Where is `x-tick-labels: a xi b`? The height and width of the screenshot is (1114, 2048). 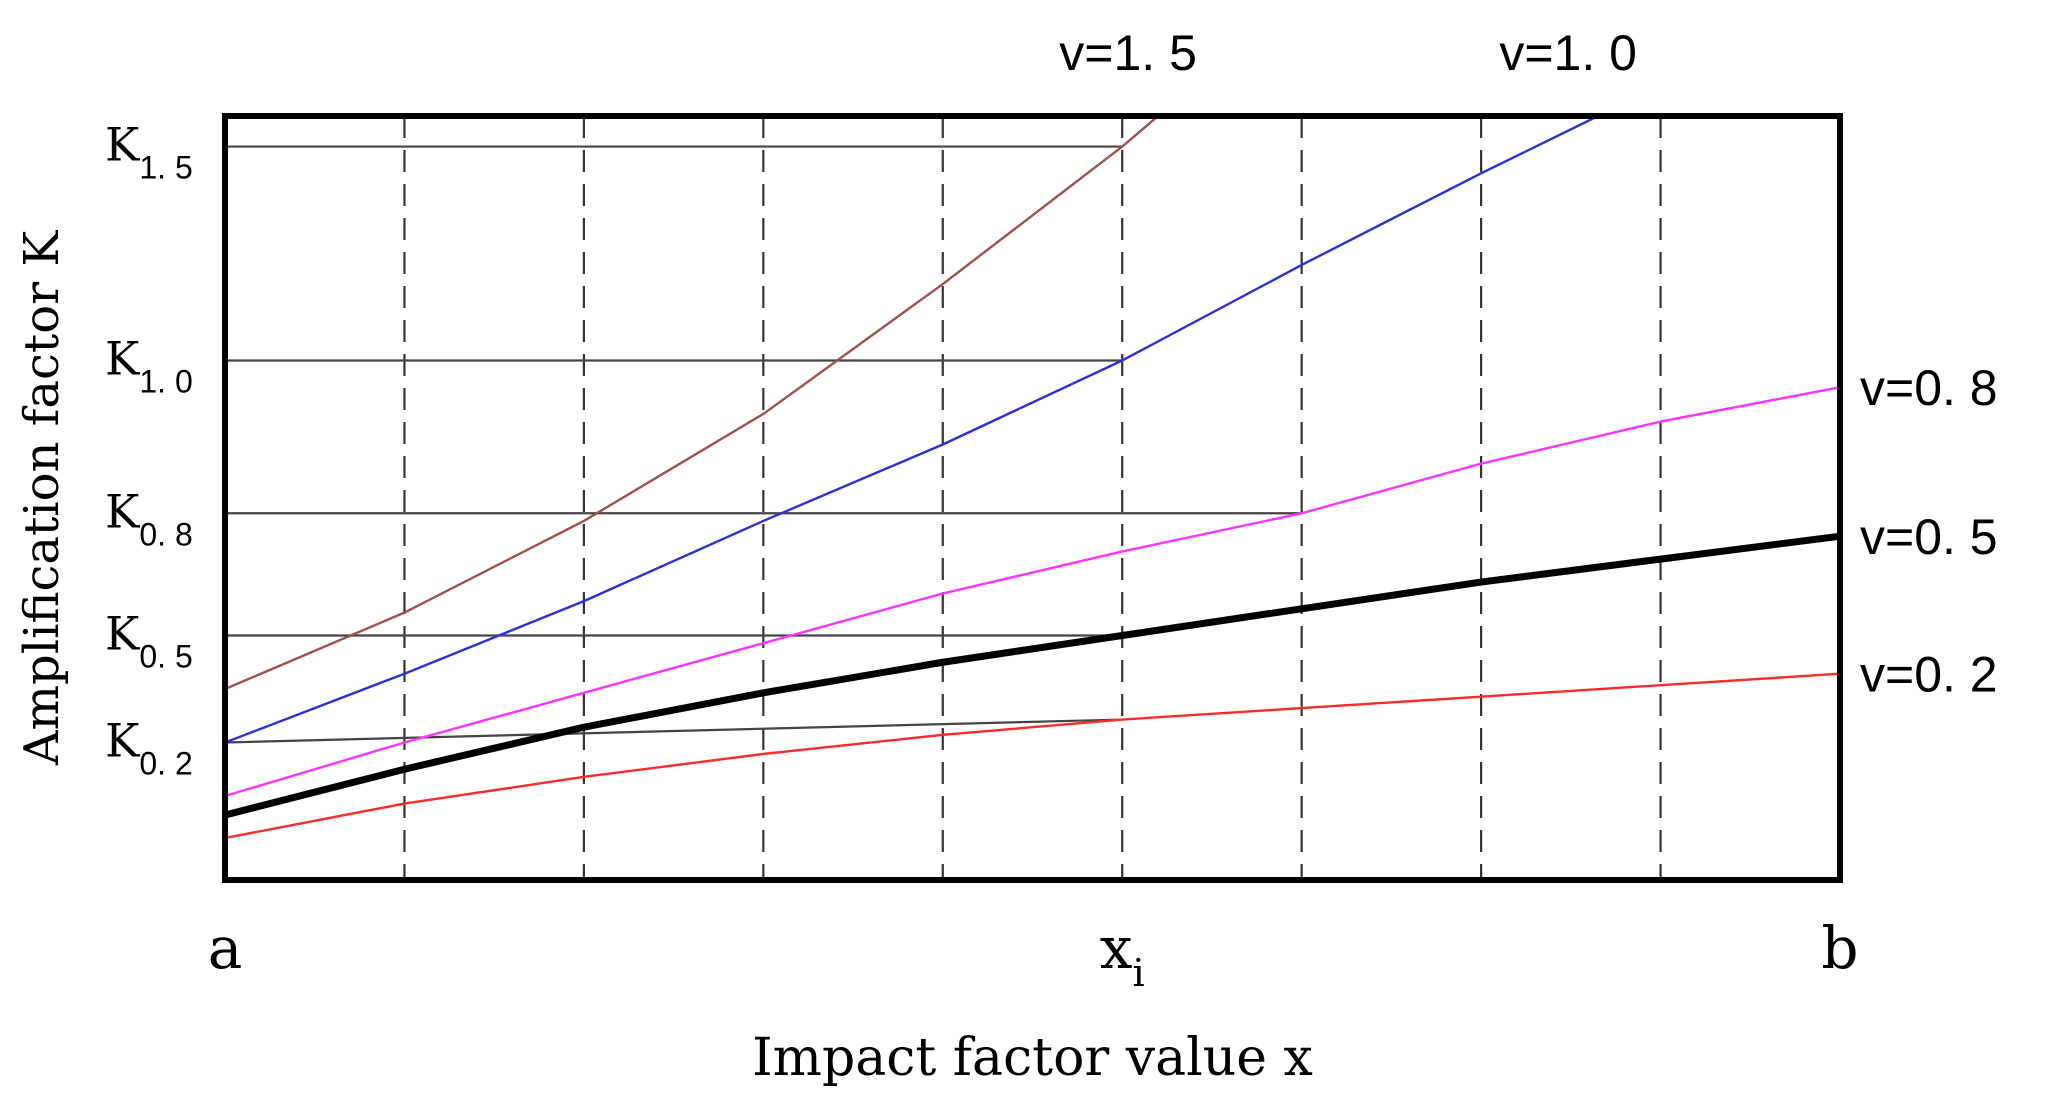 x-tick-labels: a xi b is located at coordinates (1033, 954).